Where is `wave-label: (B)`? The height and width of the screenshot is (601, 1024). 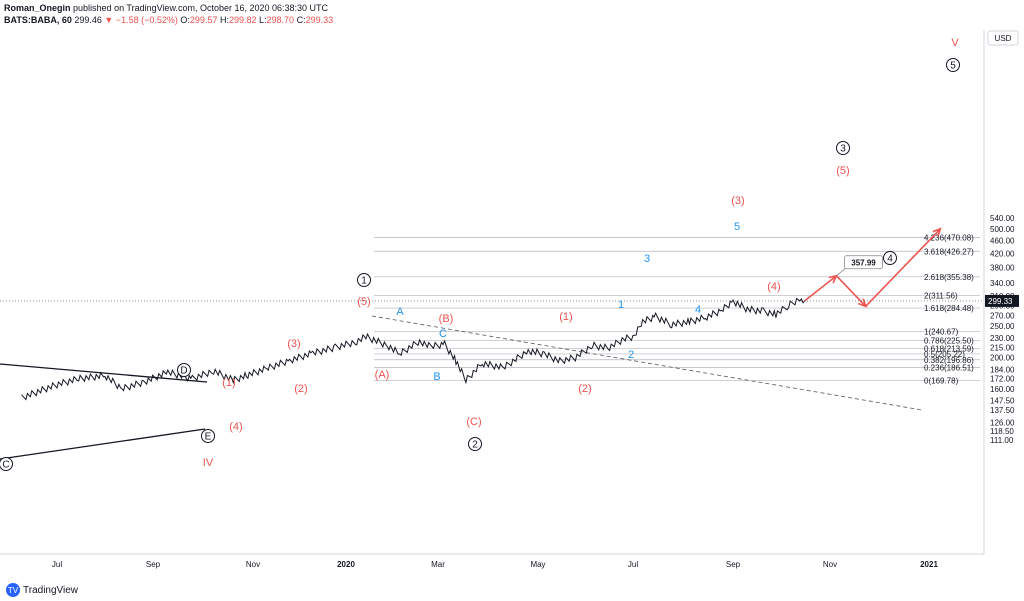
wave-label: (B) is located at coordinates (446, 319).